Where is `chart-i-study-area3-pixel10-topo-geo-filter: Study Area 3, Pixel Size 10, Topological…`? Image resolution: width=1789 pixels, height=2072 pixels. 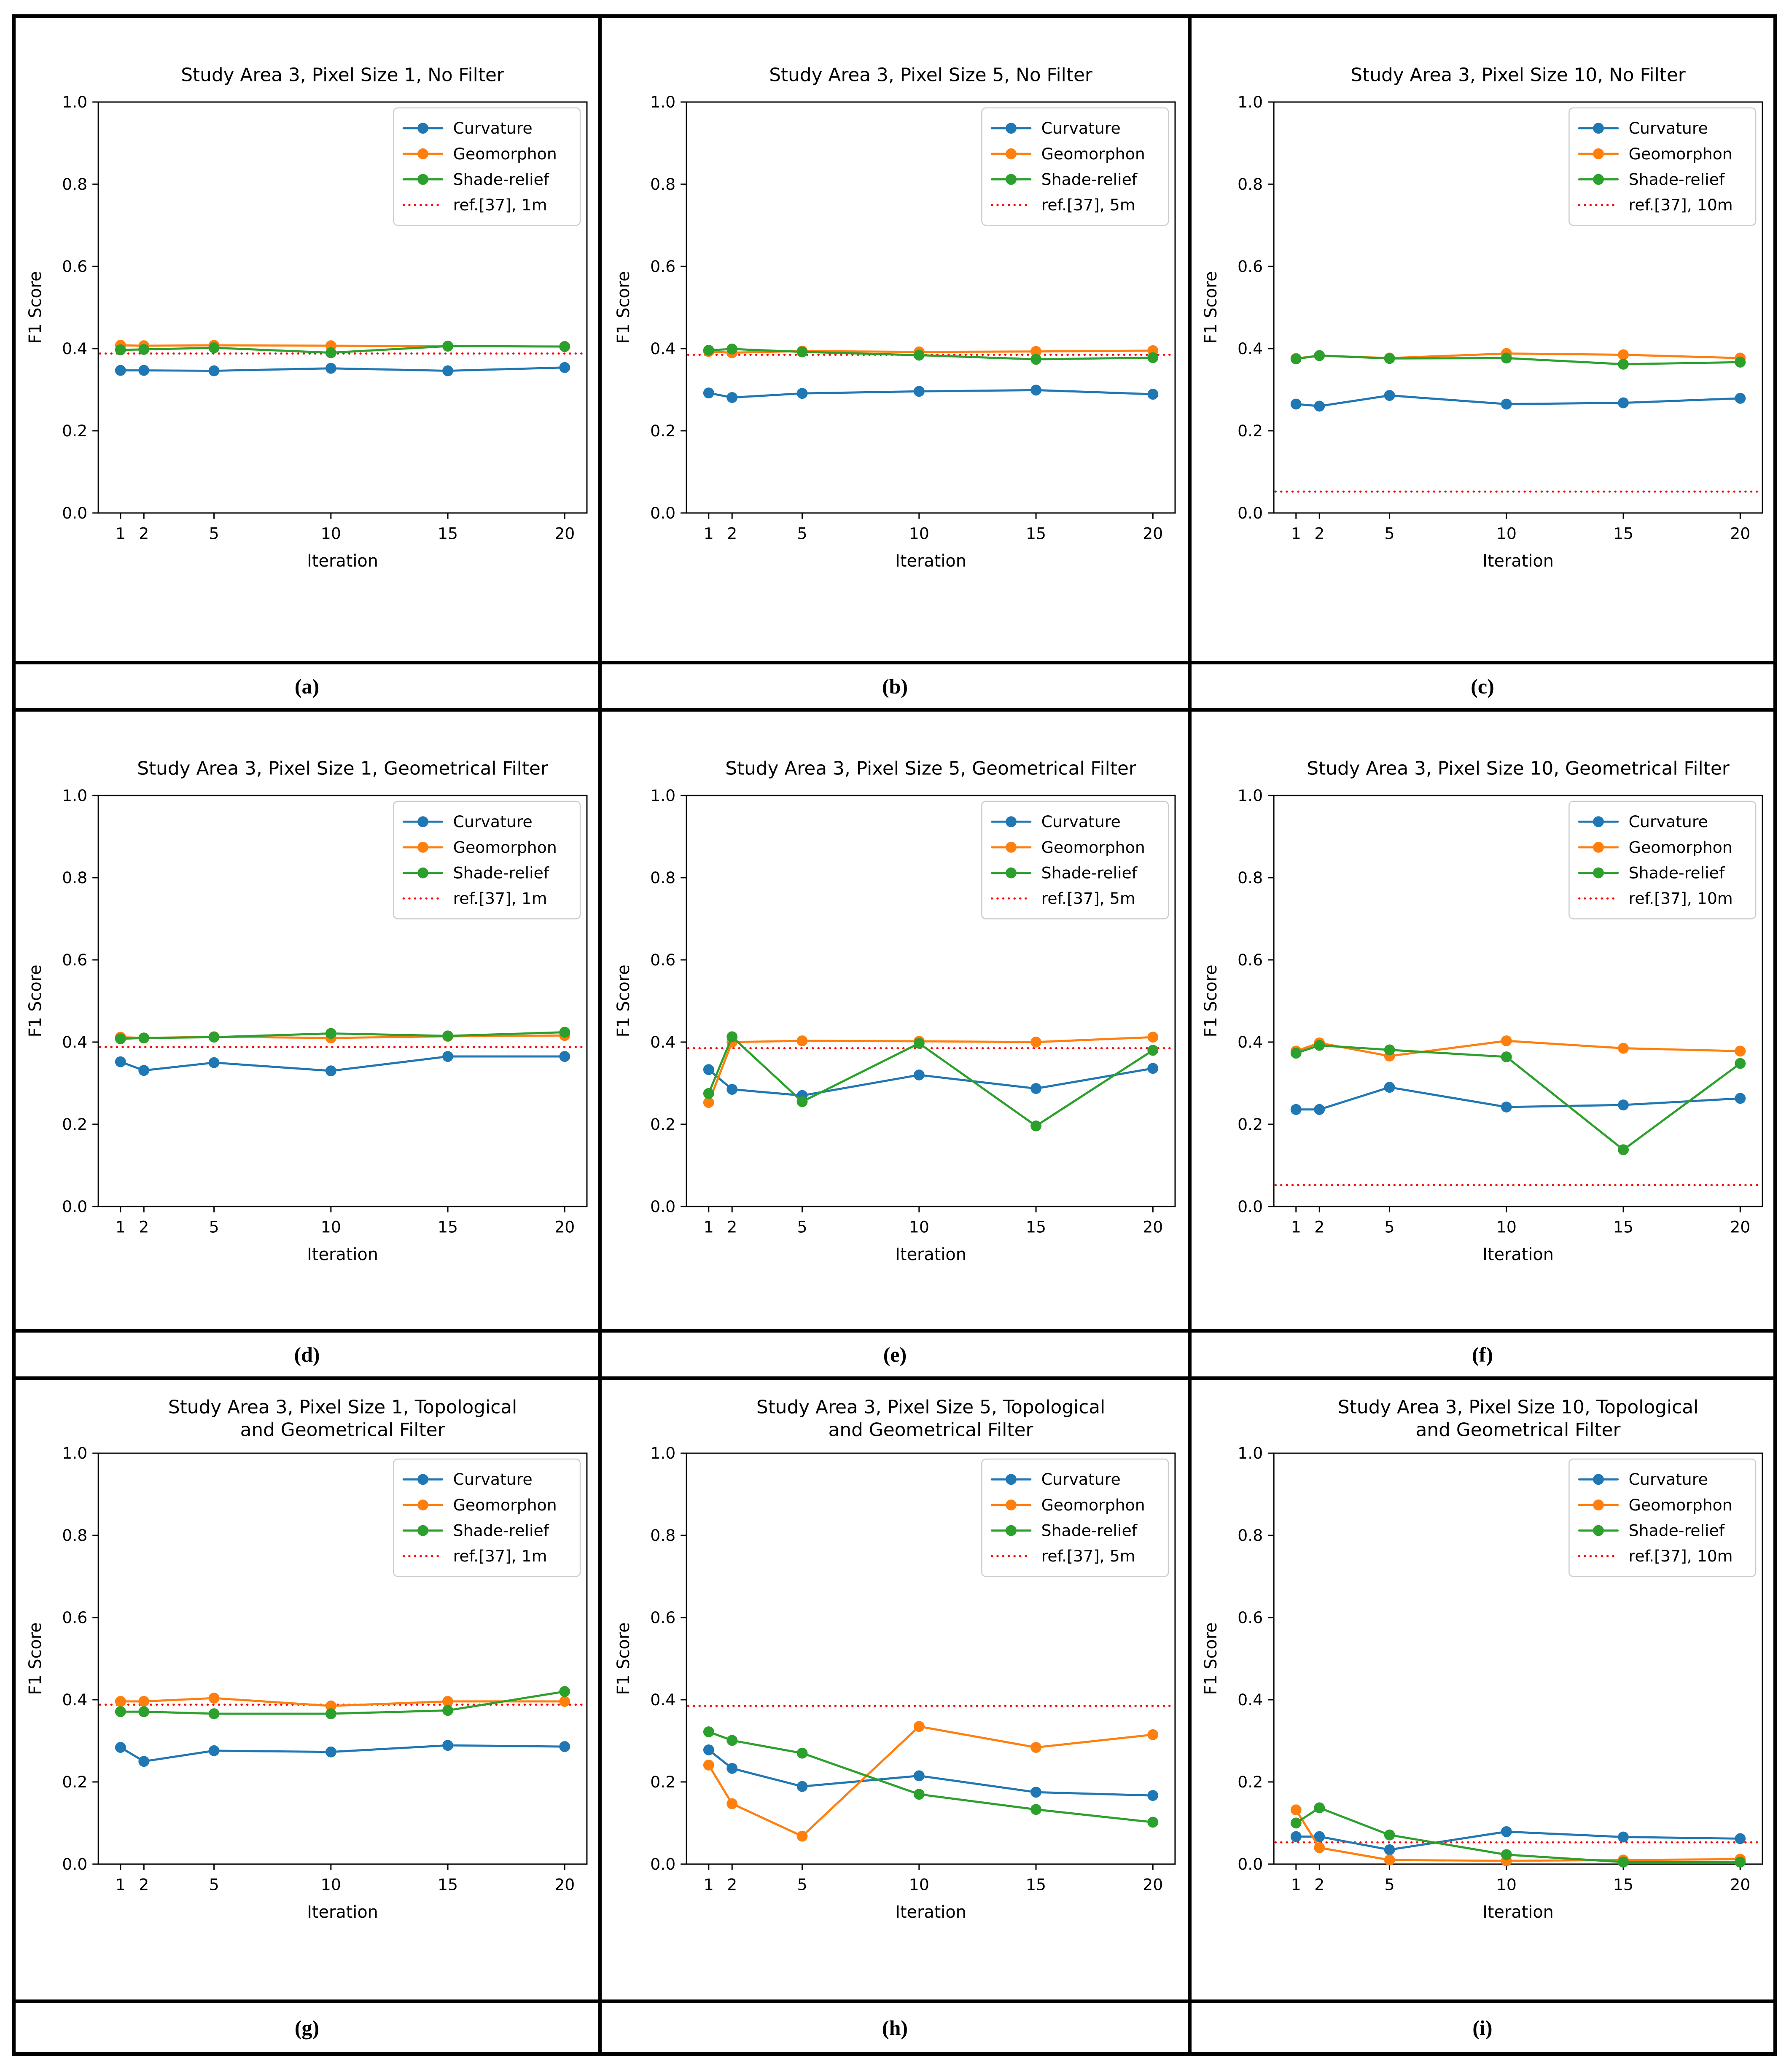
chart-i-study-area3-pixel10-topo-geo-filter: Study Area 3, Pixel Size 10, Topological… is located at coordinates (1482, 1659).